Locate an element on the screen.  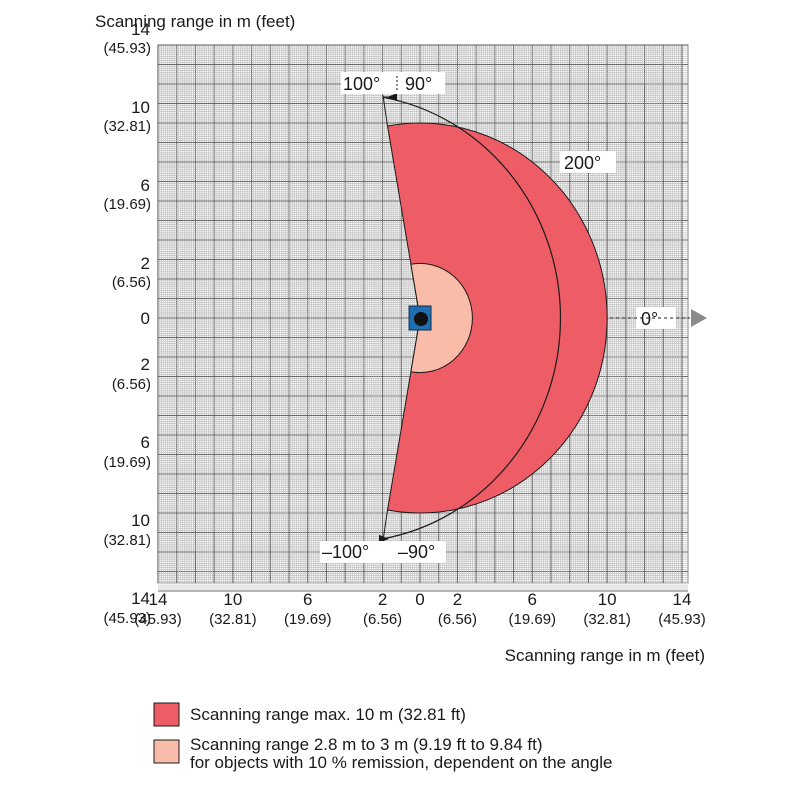
angle-label-100: 100° is located at coordinates (361, 84).